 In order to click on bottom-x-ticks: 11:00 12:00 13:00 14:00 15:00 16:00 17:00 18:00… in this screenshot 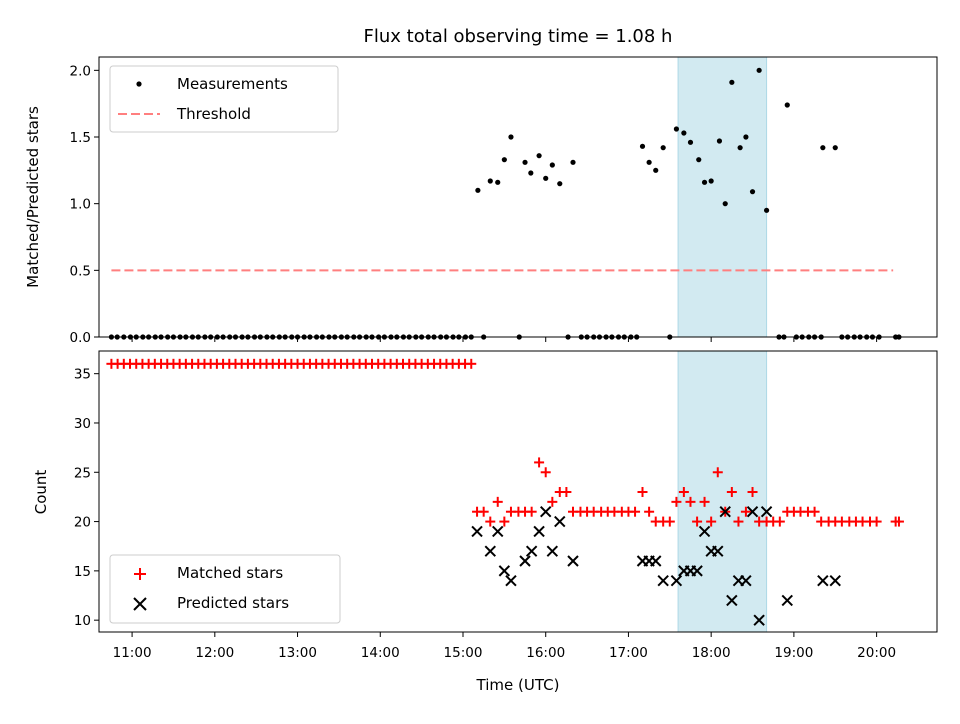, I will do `click(504, 646)`.